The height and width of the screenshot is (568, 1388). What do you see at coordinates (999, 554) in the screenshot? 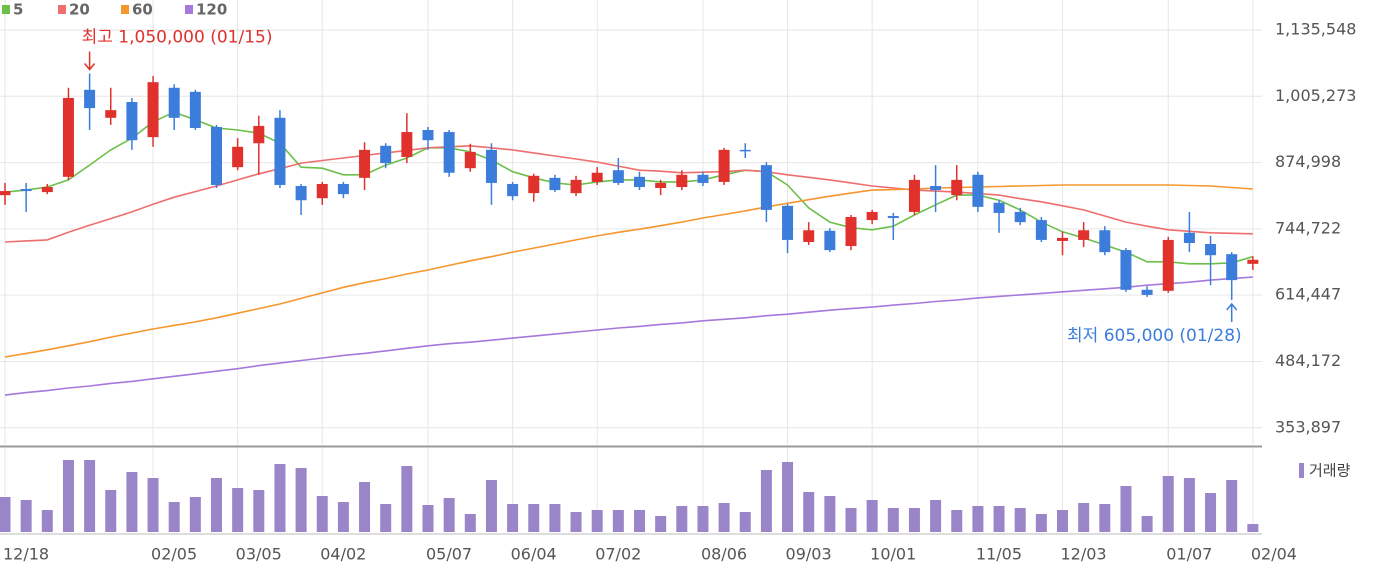
I see `x-tick-label: 11/05` at bounding box center [999, 554].